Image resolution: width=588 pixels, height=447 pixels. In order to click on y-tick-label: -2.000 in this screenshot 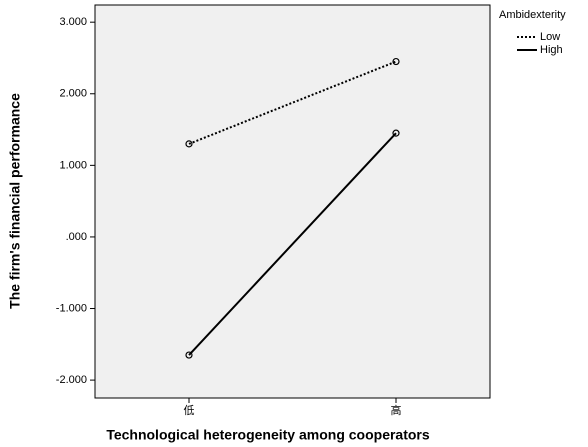, I will do `click(71, 380)`.